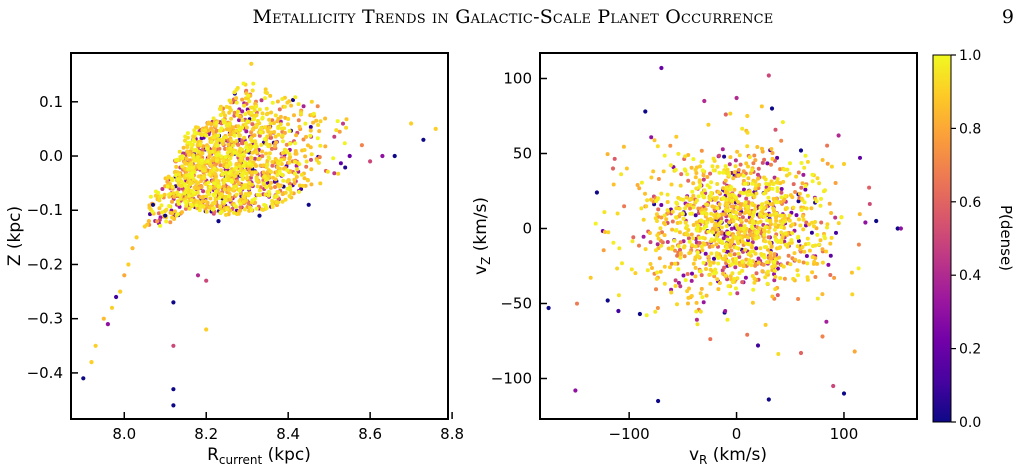  I want to click on spatial-data-point, so click(173, 345).